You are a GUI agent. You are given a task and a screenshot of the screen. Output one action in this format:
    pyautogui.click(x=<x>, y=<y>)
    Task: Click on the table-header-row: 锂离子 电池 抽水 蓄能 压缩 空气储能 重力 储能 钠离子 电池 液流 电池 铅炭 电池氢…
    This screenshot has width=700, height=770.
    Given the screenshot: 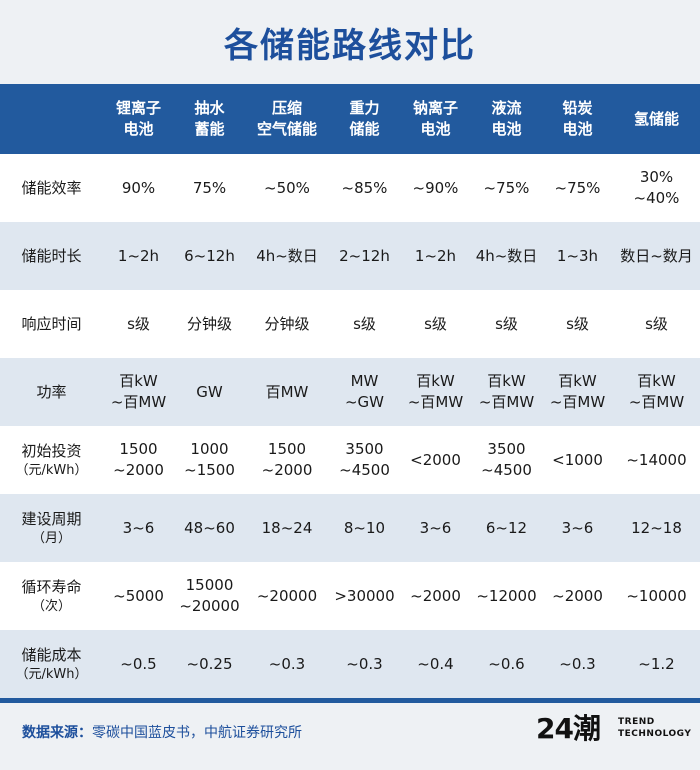 What is the action you would take?
    pyautogui.click(x=350, y=119)
    